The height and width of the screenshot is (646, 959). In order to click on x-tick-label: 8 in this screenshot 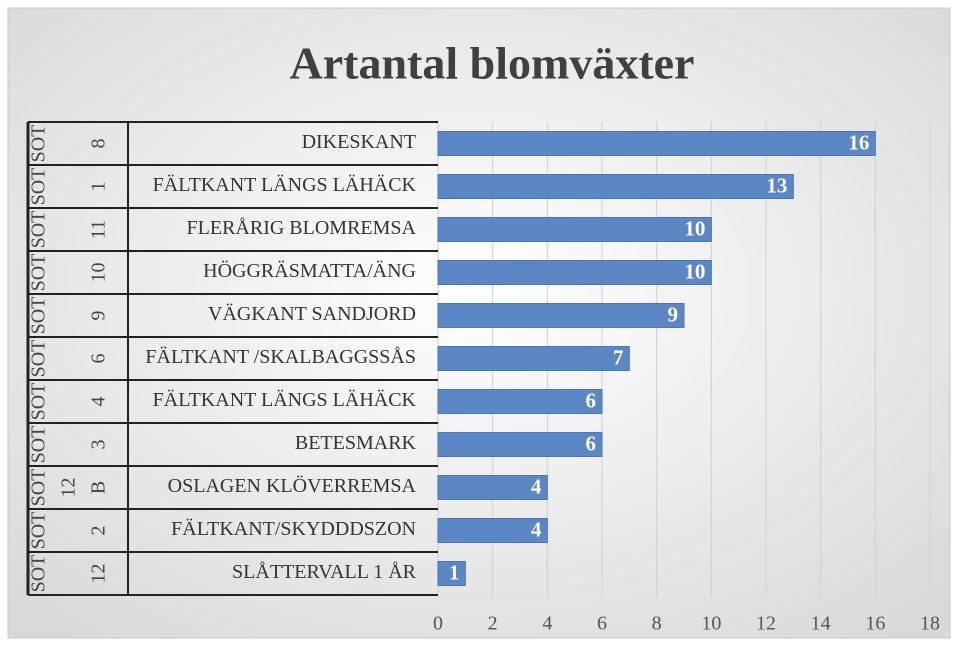, I will do `click(657, 624)`.